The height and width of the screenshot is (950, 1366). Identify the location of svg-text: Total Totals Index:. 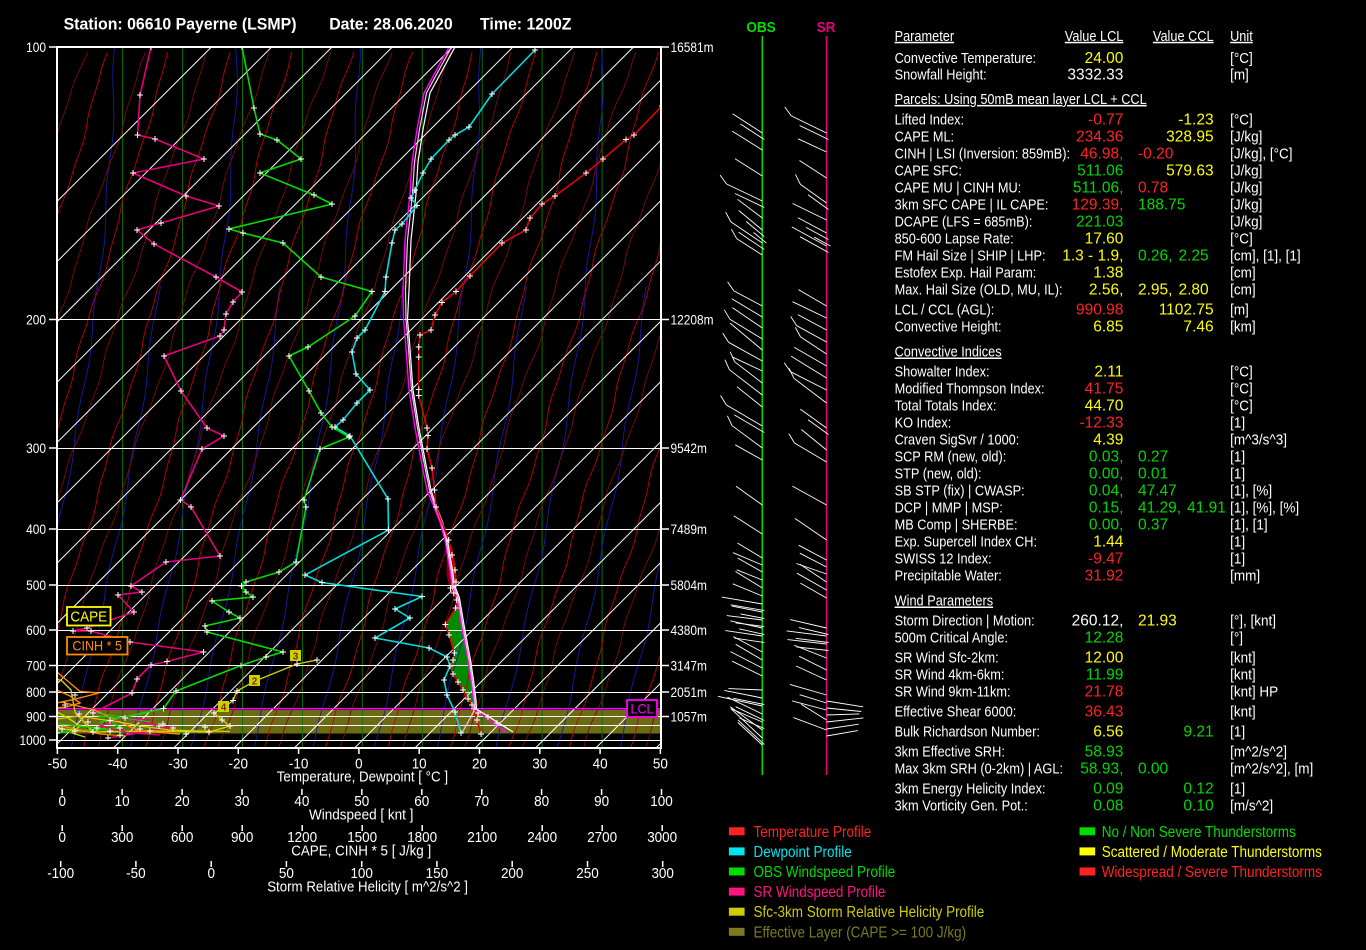
(946, 406).